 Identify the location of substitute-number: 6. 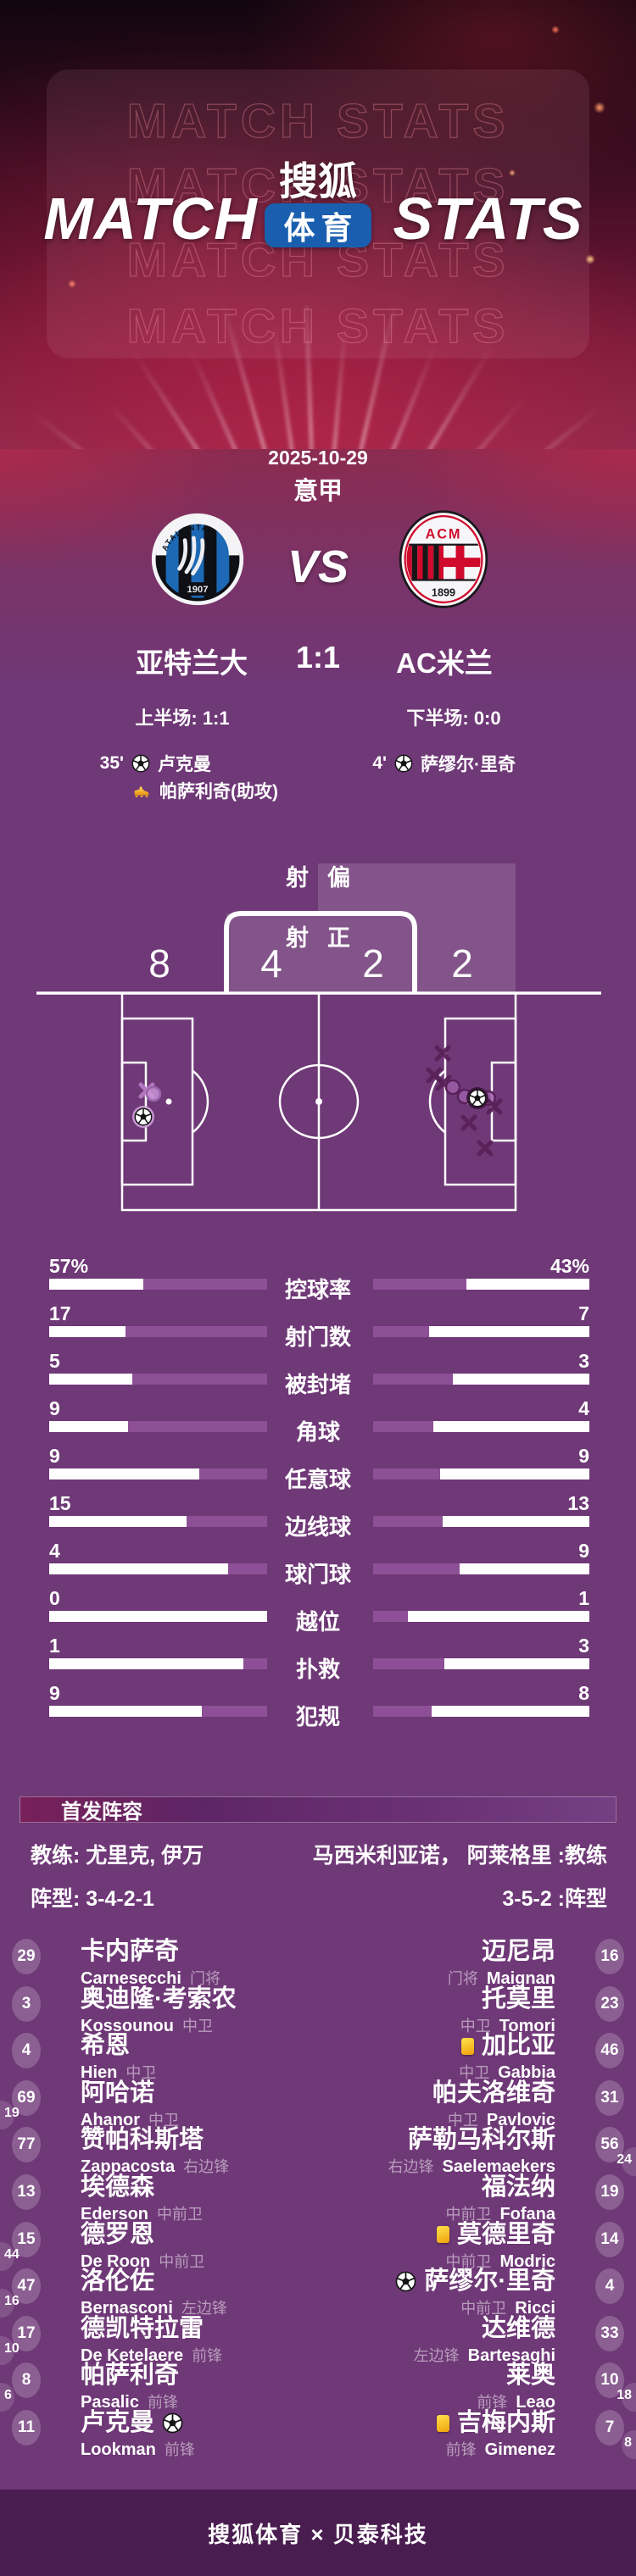
(8, 2395).